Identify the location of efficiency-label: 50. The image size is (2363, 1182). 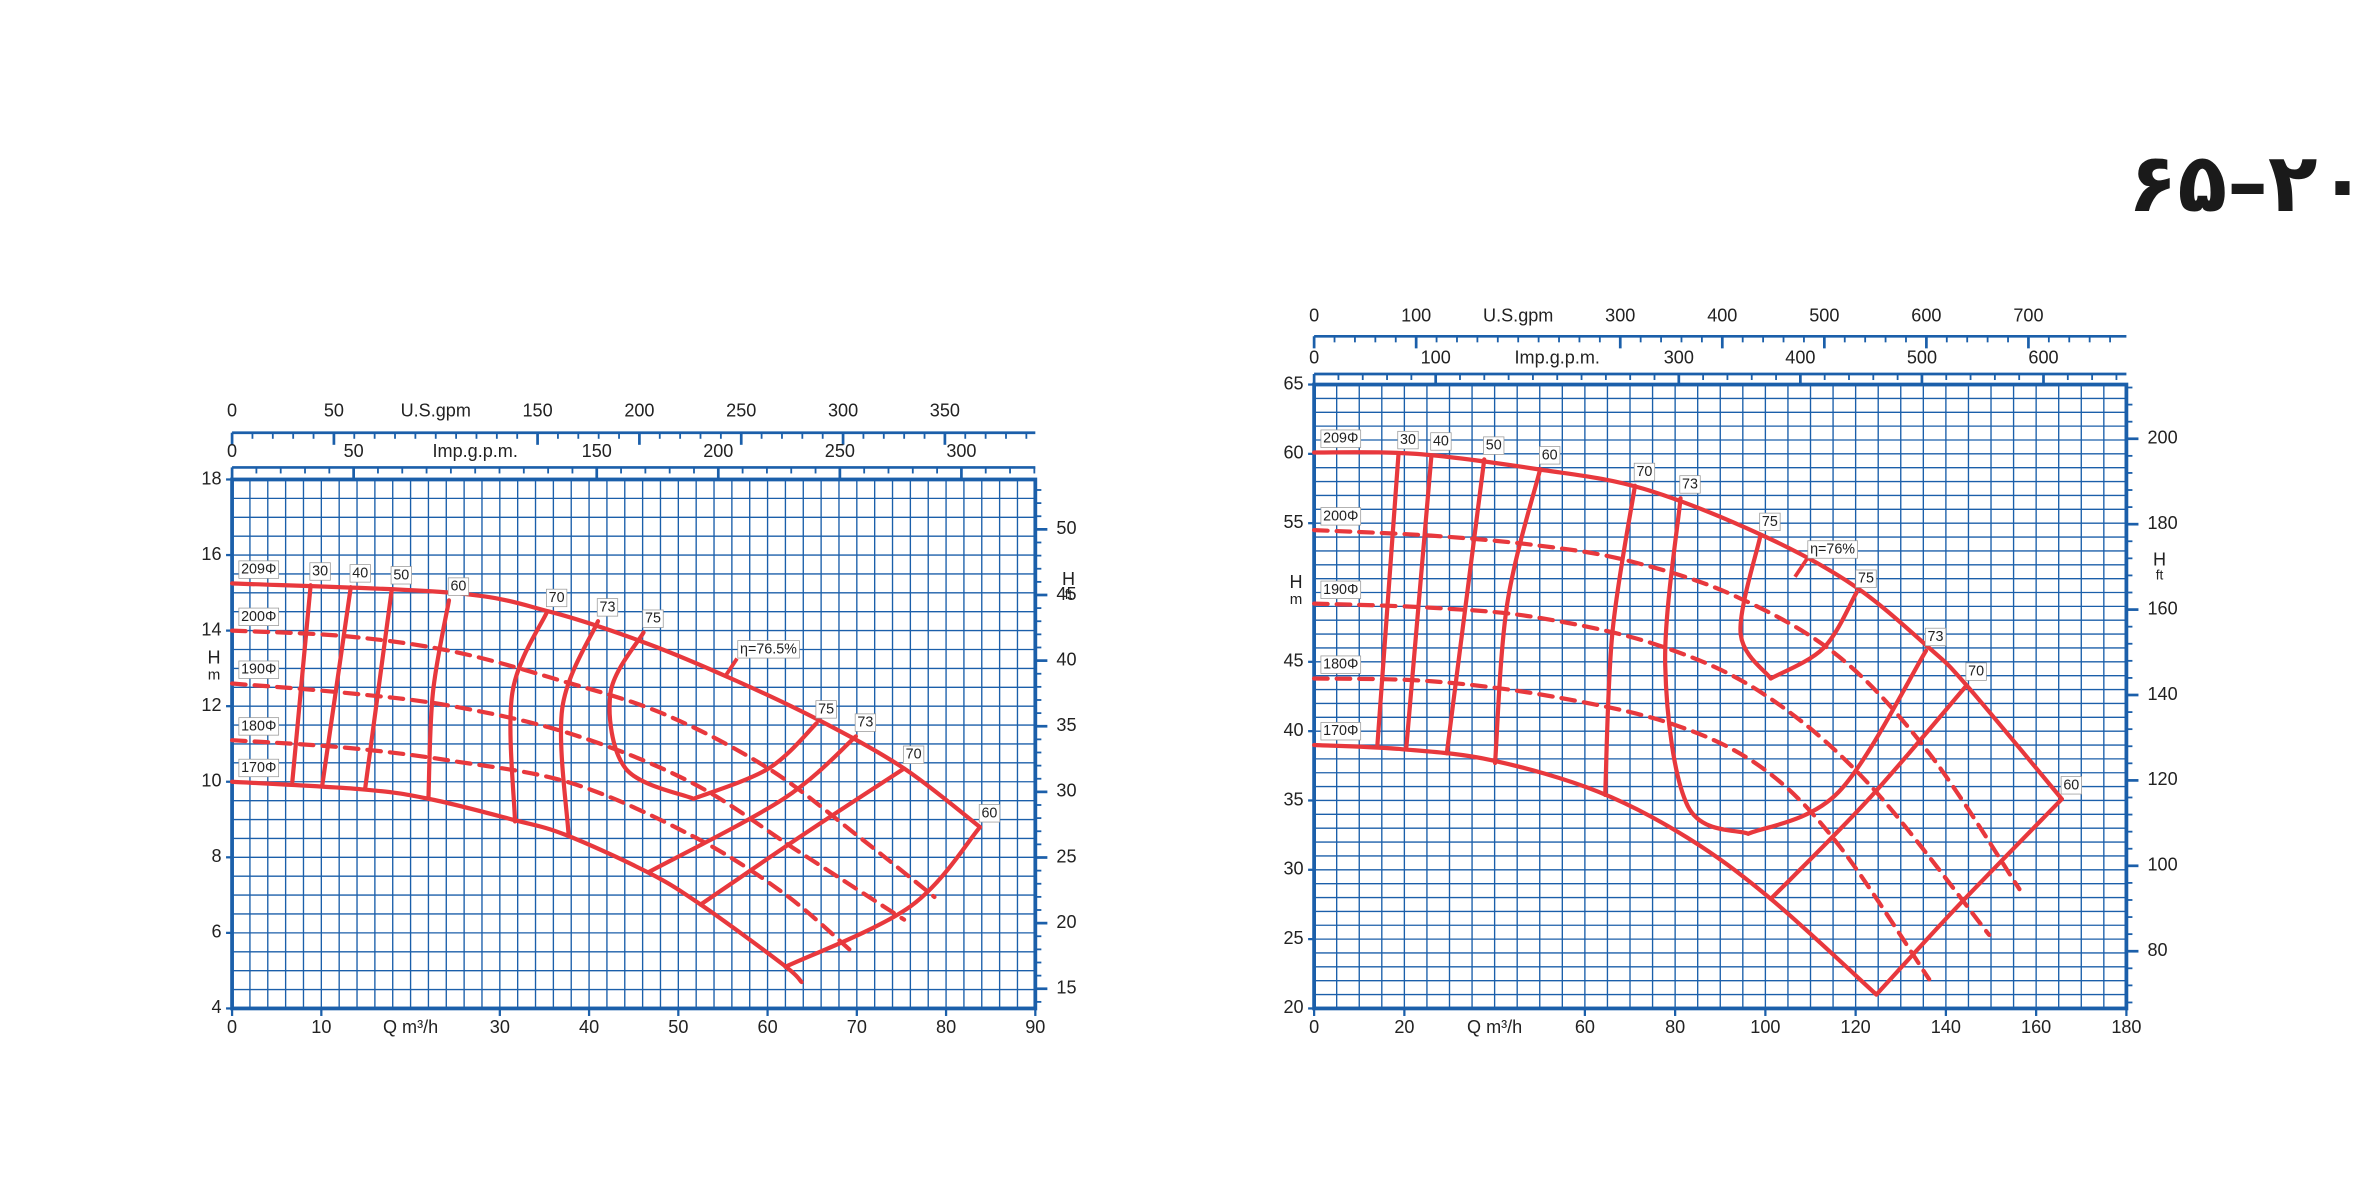
(1494, 446).